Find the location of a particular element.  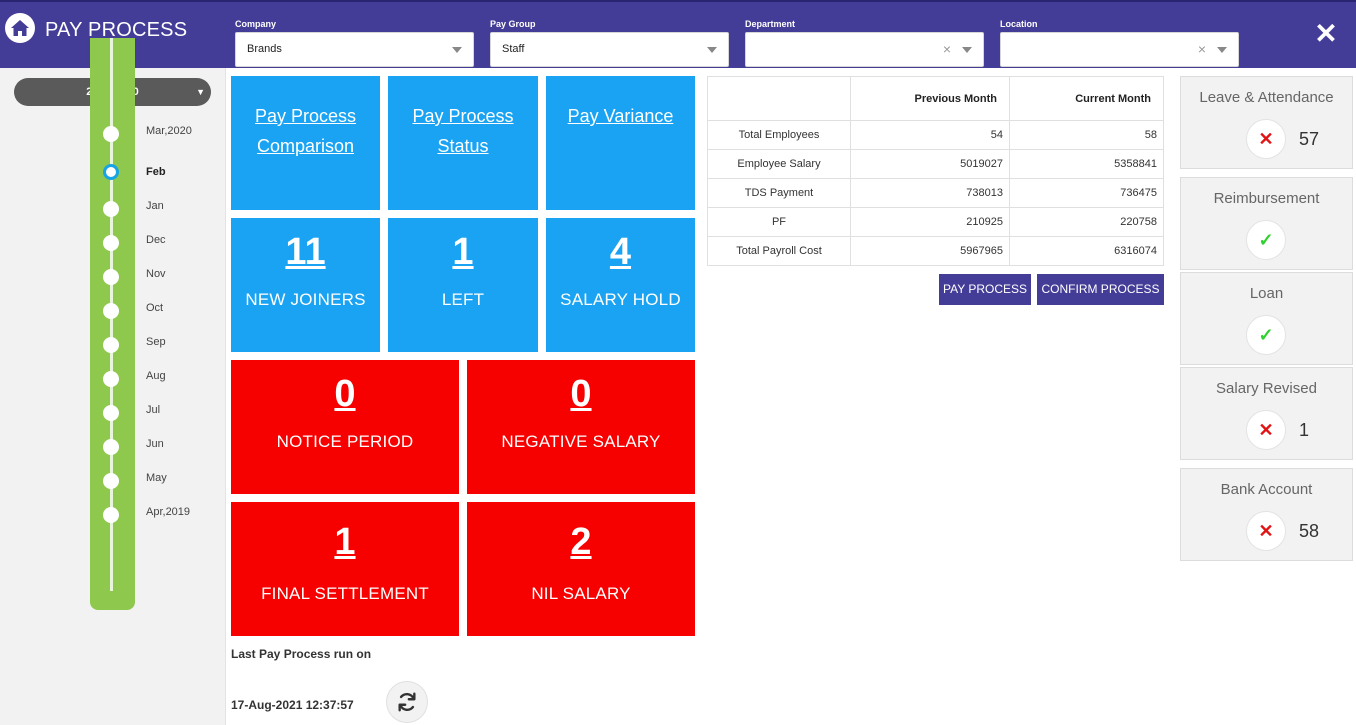

final-settlement-tile: 1 FINAL SETTLEMENT is located at coordinates (345, 569).